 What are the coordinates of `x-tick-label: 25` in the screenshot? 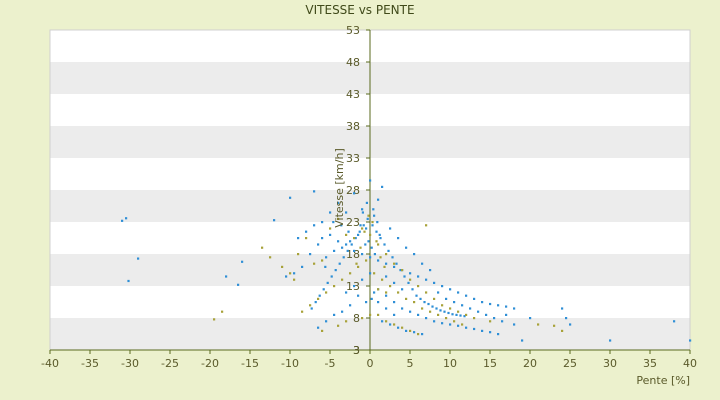 It's located at (570, 363).